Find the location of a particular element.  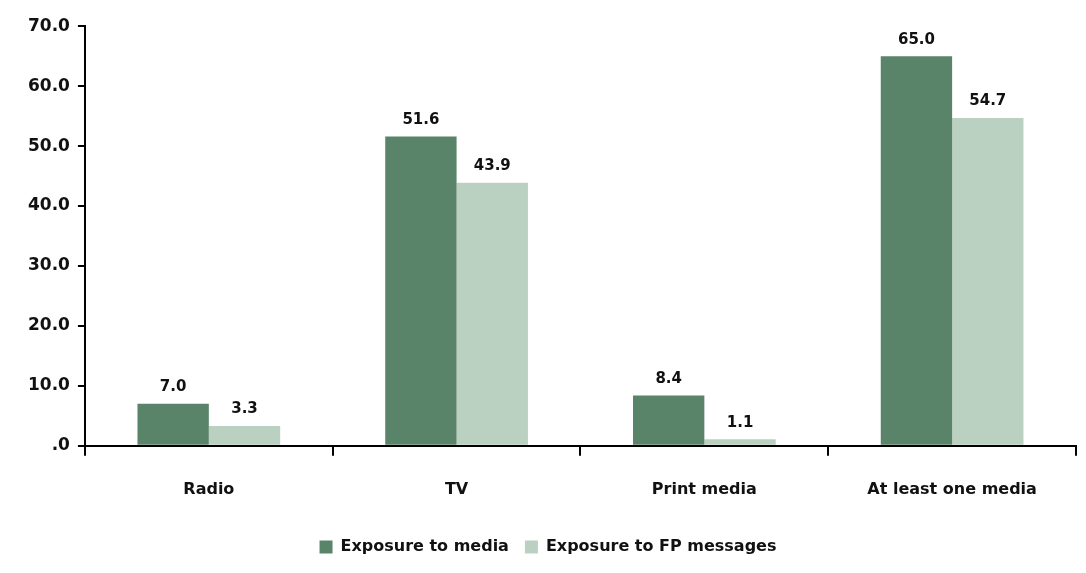

data-label: 3.3 is located at coordinates (244, 408).